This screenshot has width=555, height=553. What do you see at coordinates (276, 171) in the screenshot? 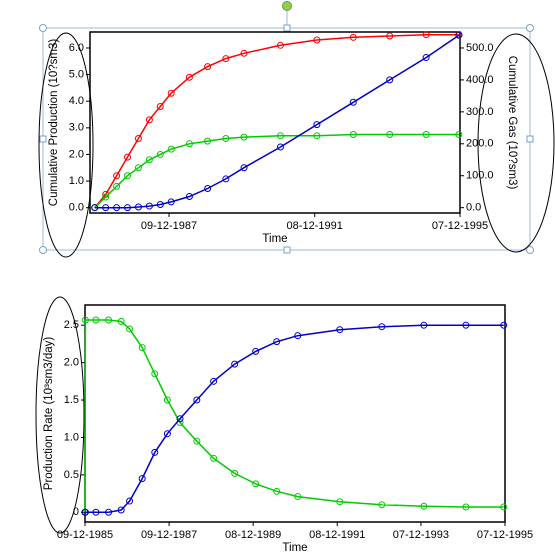
I see `series-line` at bounding box center [276, 171].